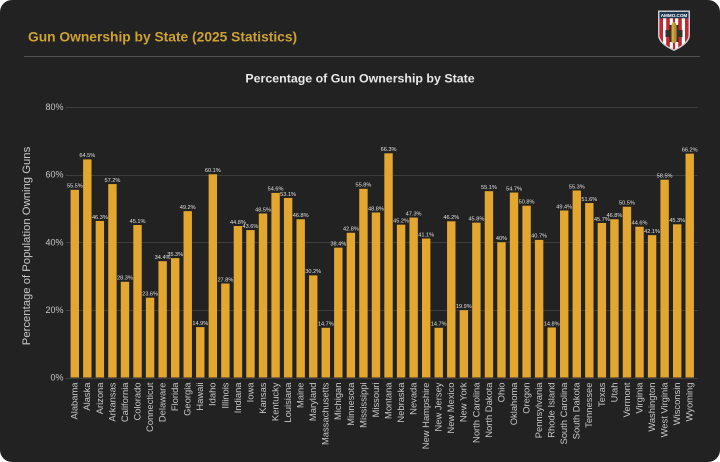 The height and width of the screenshot is (462, 720). Describe the element at coordinates (86, 396) in the screenshot. I see `svg-text: Alaska` at that location.